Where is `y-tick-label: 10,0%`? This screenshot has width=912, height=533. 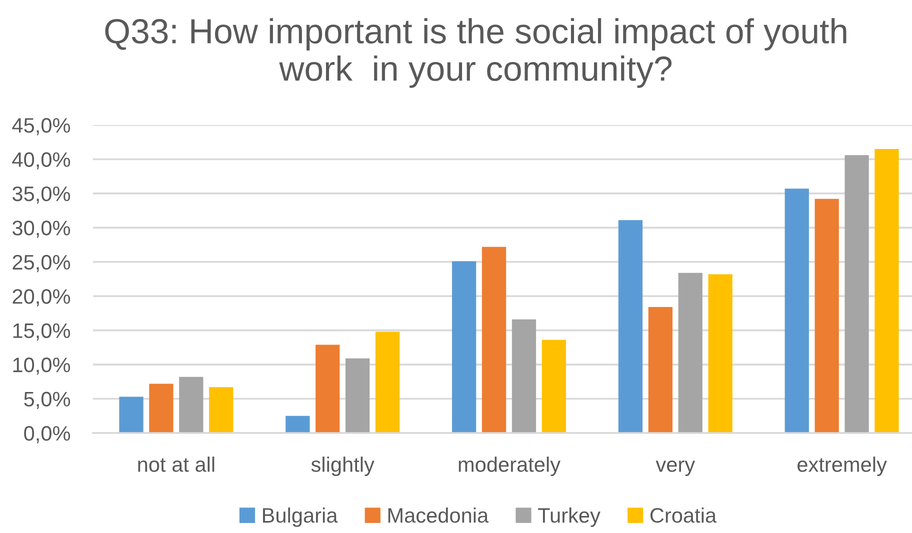 y-tick-label: 10,0% is located at coordinates (41, 366).